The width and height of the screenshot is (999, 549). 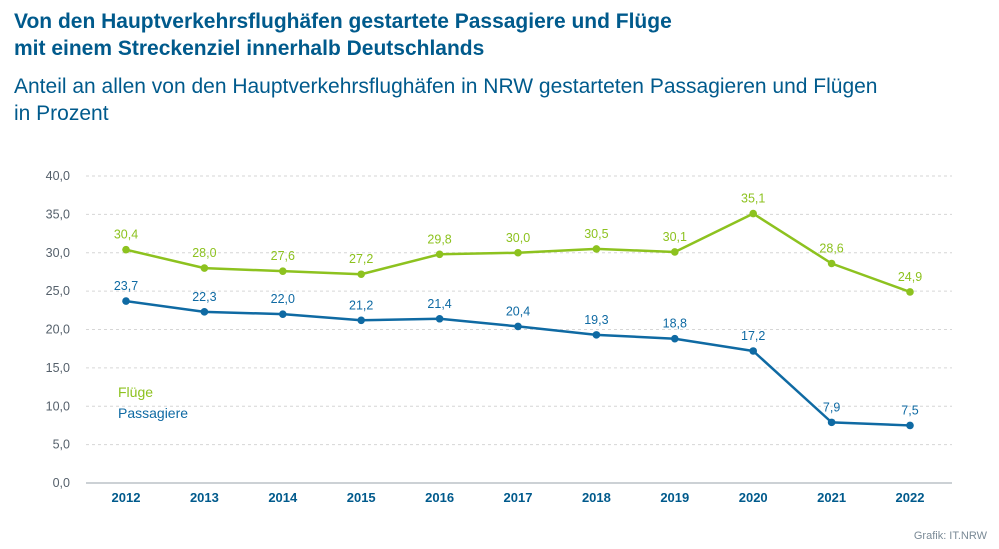 What do you see at coordinates (361, 497) in the screenshot?
I see `x-tick-label: 2015` at bounding box center [361, 497].